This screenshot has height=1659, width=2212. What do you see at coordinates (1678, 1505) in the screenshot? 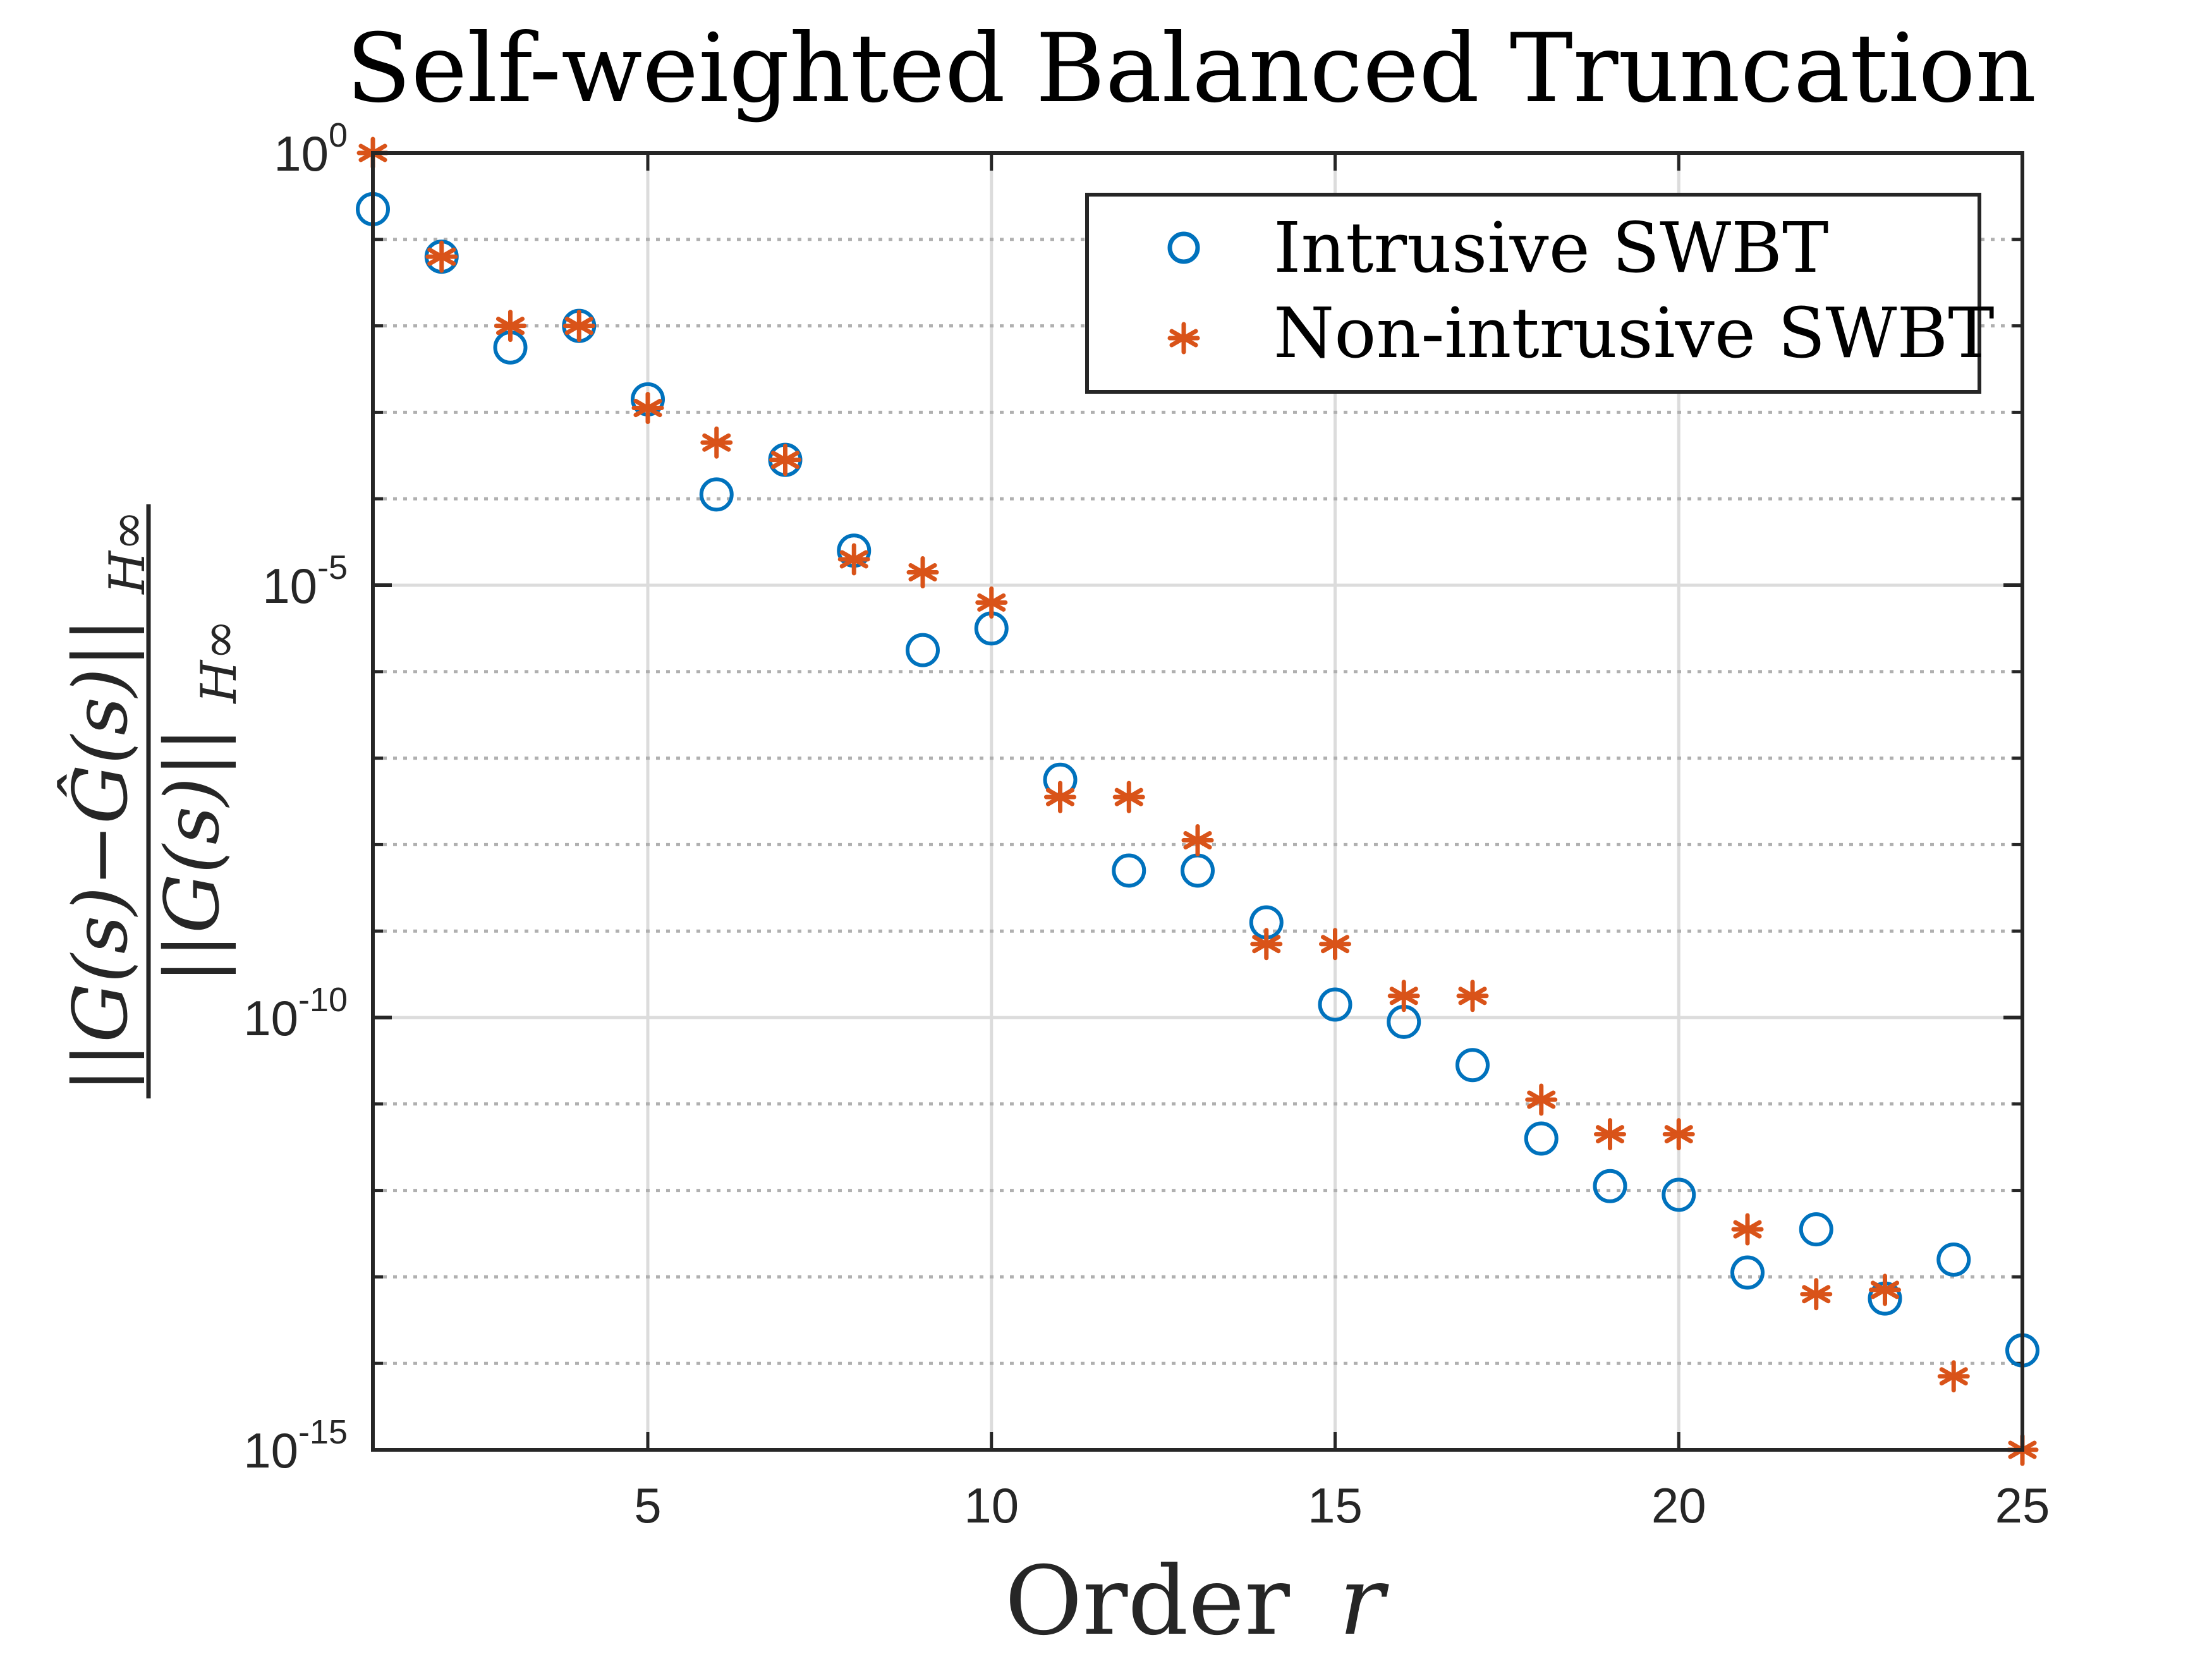
I see `x-tick-label: 20` at bounding box center [1678, 1505].